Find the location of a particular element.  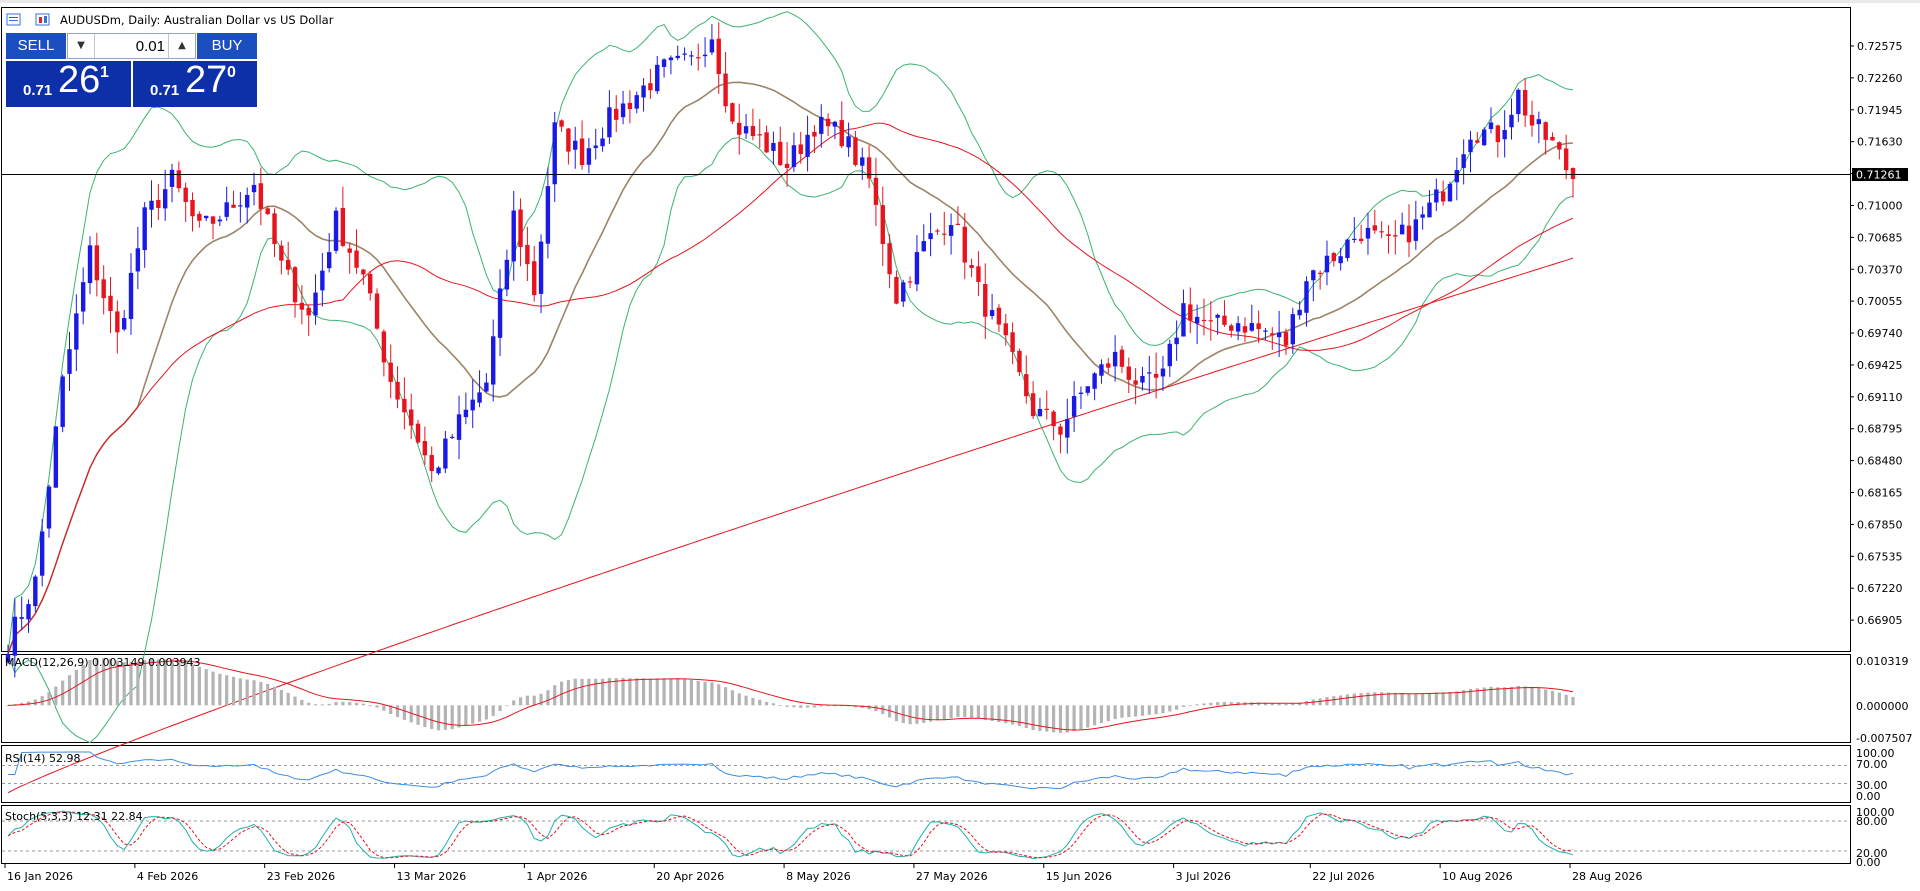

lot-size-input is located at coordinates (131, 46).